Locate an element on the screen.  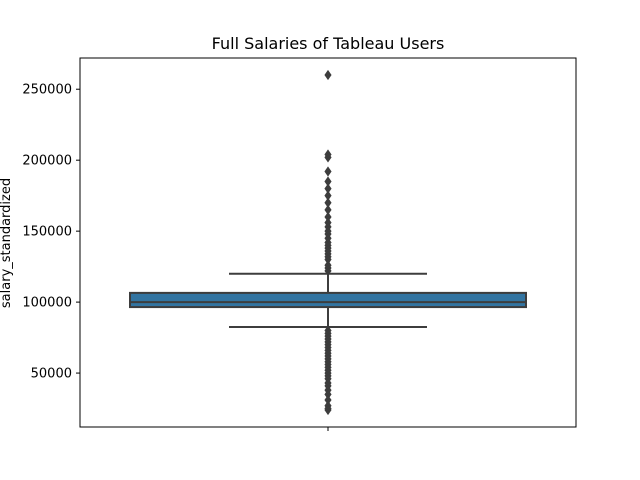
y-tick-label: 250000 is located at coordinates (47, 90).